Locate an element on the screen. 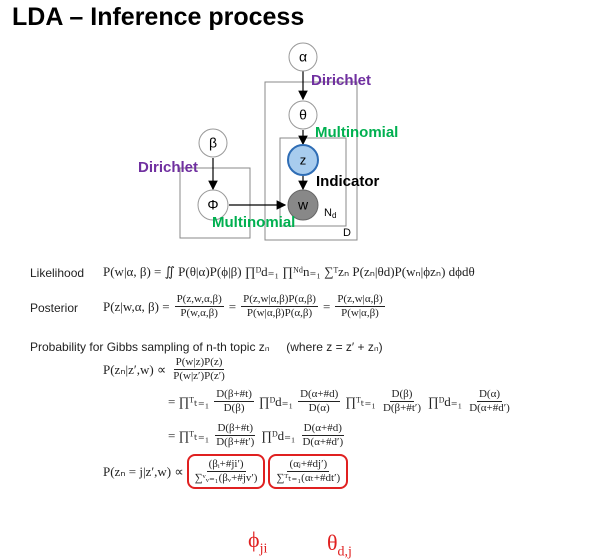  numerator: P(z,w|α,β)P(α,β) is located at coordinates (279, 300).